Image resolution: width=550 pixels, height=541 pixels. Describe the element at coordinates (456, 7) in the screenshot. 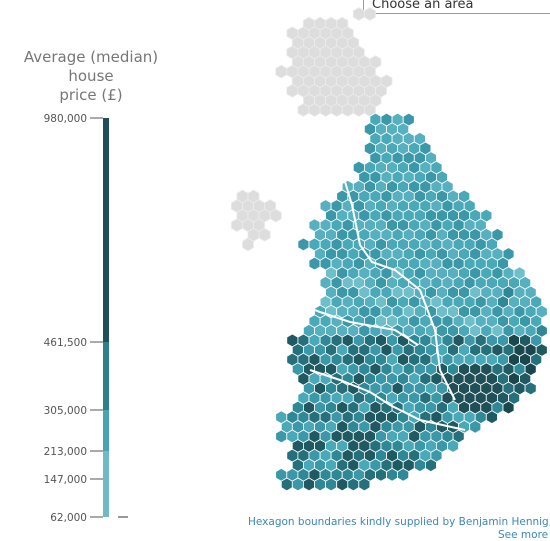

I see `area-select: Choose an area` at that location.